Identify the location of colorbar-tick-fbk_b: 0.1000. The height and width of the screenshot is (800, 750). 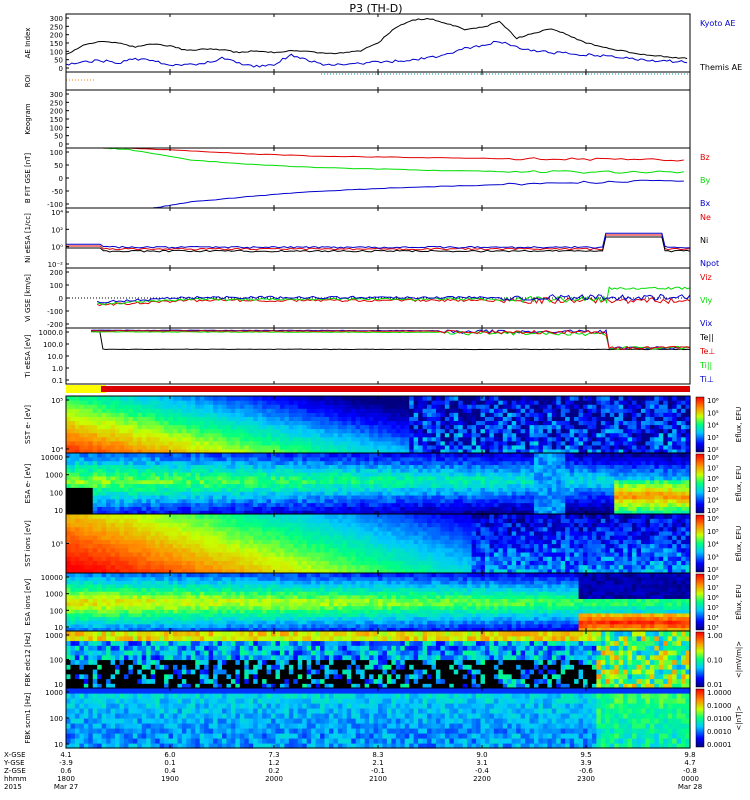
(719, 706).